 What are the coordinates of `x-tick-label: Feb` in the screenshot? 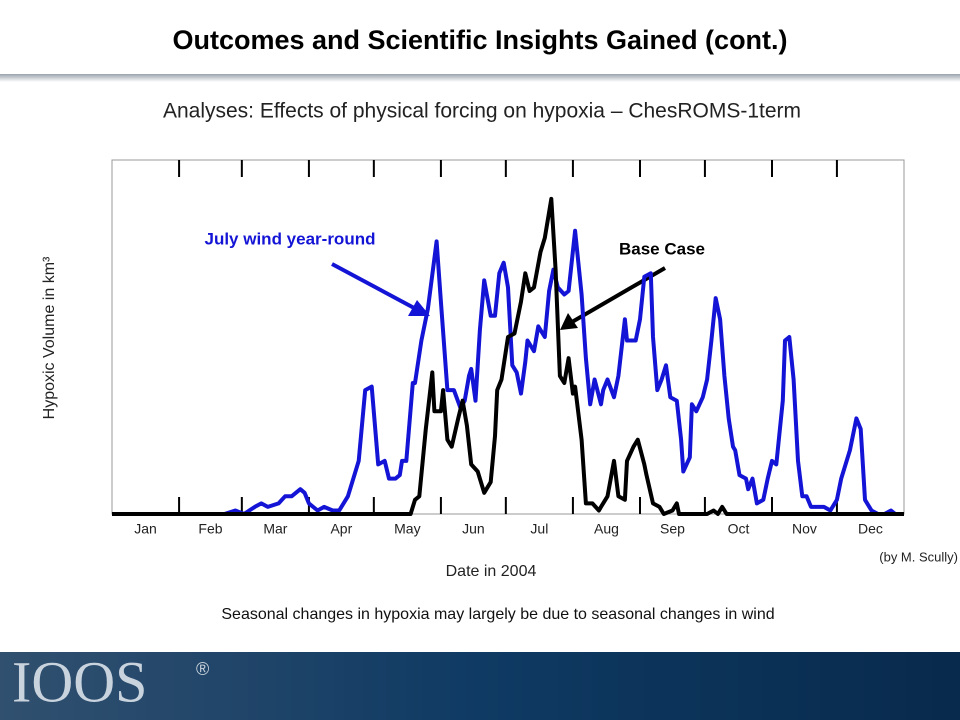 It's located at (210, 529).